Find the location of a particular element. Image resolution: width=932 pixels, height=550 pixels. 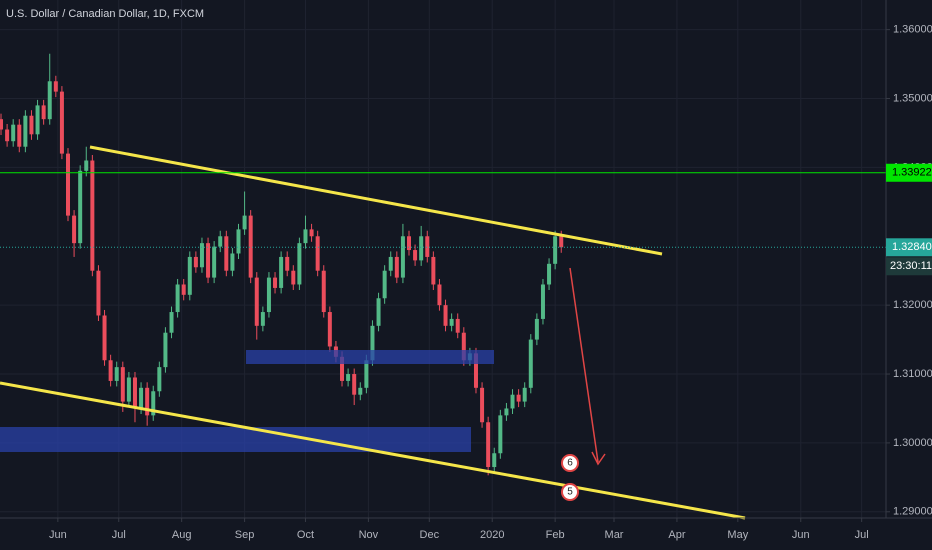

price-label: 1.32840 is located at coordinates (912, 247).